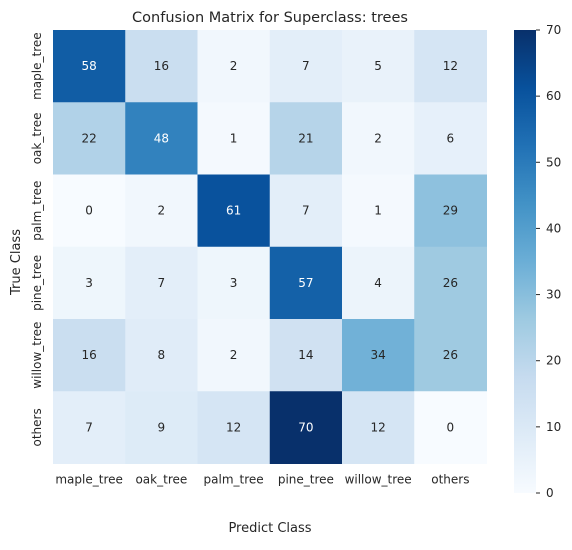  What do you see at coordinates (378, 480) in the screenshot?
I see `x-tick-label: willow_tree` at bounding box center [378, 480].